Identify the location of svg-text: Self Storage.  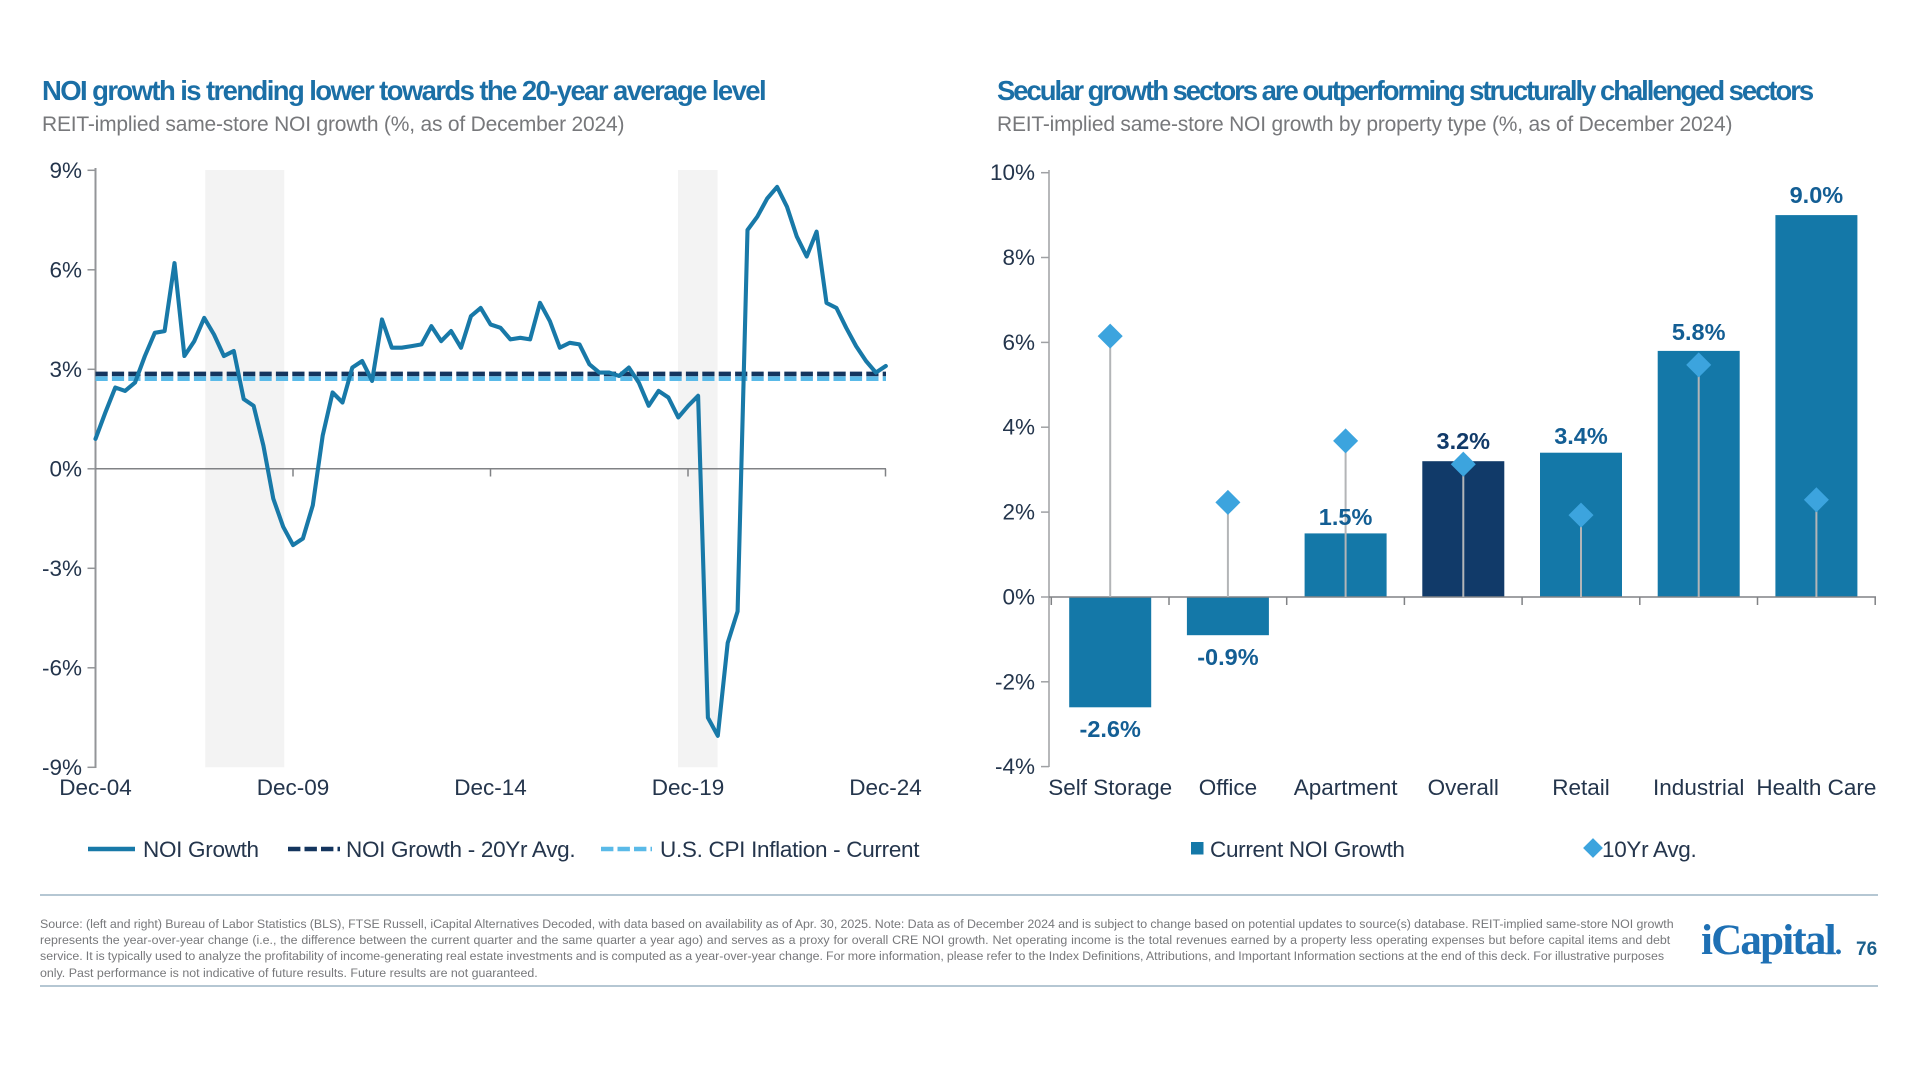
(1110, 787).